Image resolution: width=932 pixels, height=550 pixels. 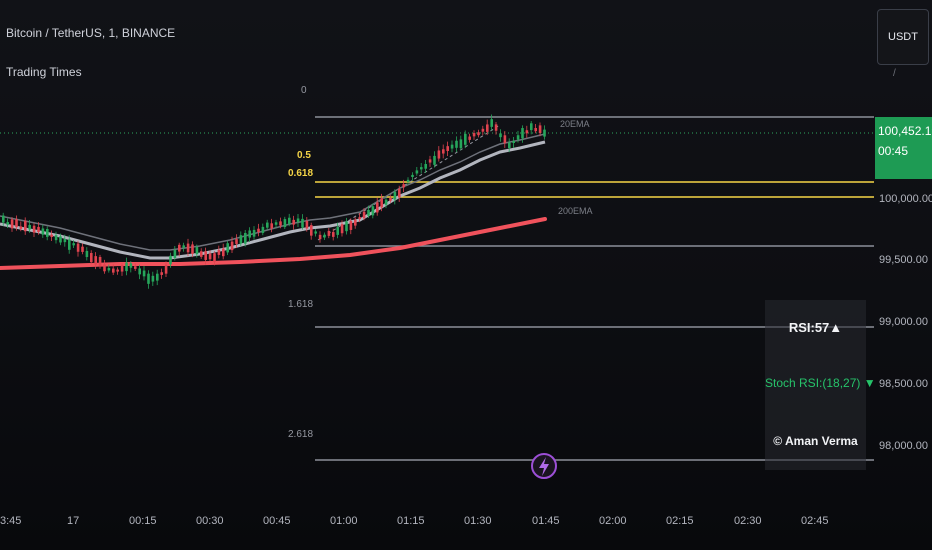 I want to click on price-label: 98,000.00, so click(x=903, y=446).